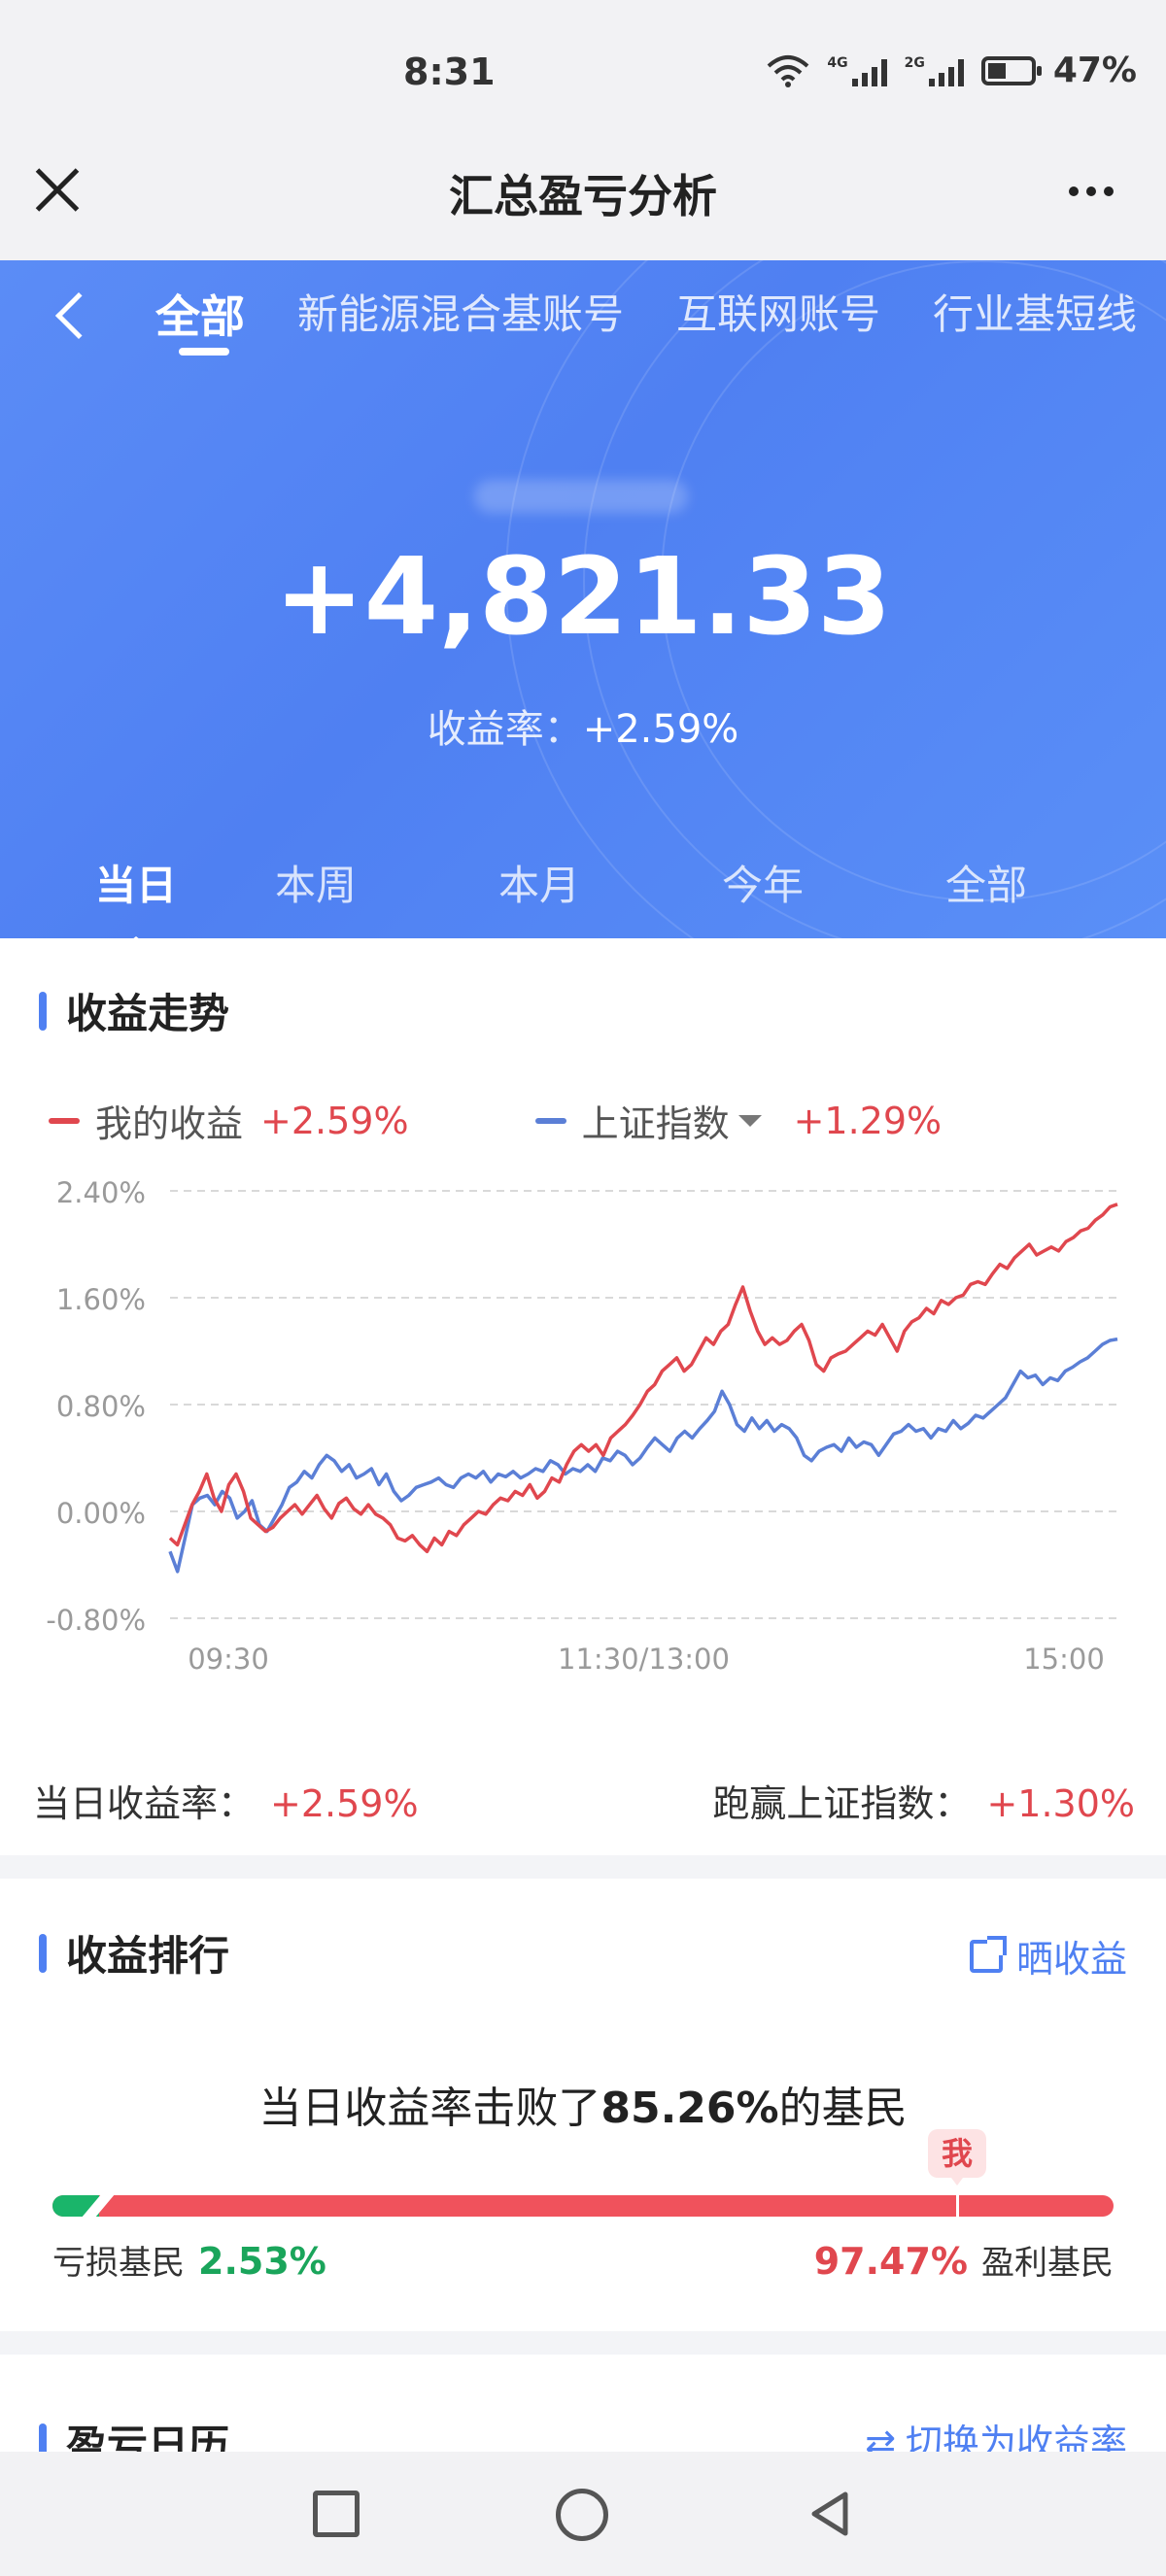 The height and width of the screenshot is (2576, 1166). I want to click on period-tab-all: 全部, so click(985, 885).